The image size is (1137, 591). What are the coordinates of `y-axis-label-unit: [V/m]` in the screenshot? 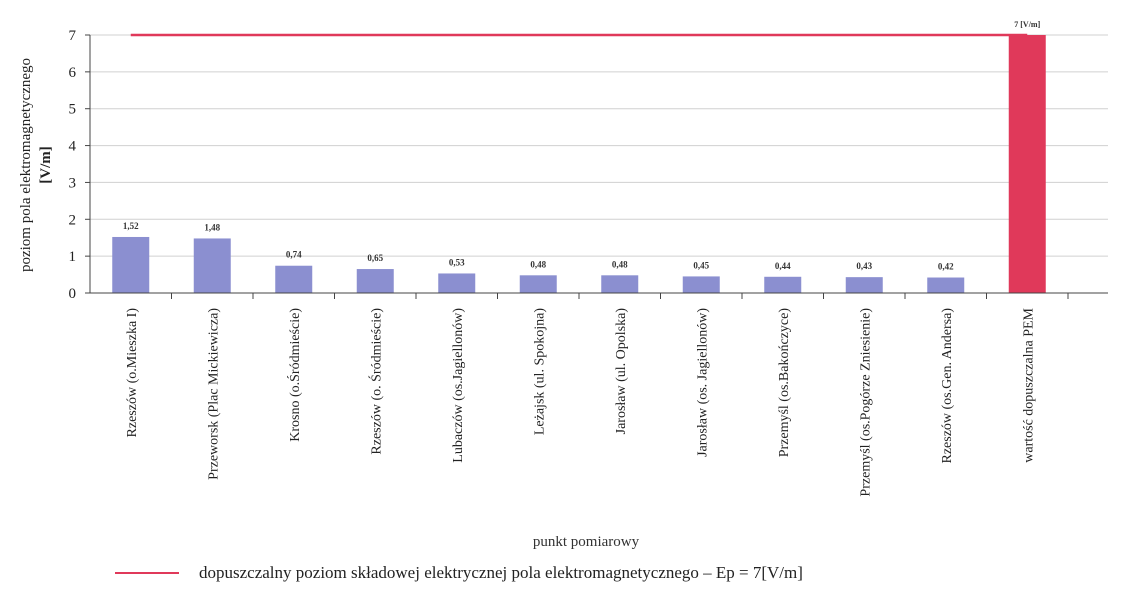 It's located at (46, 165).